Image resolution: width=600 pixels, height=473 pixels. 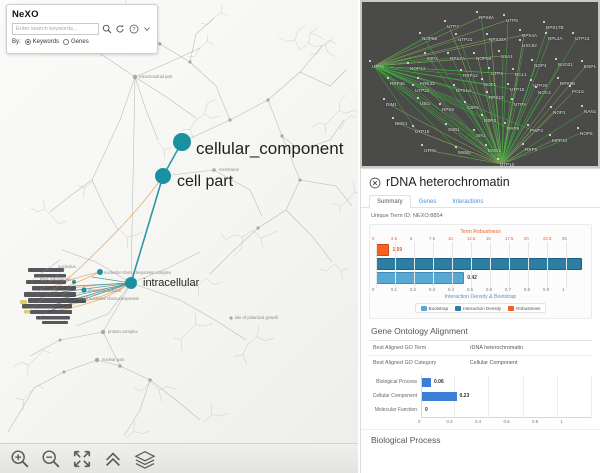 I want to click on help-icon: ?, so click(x=133, y=29).